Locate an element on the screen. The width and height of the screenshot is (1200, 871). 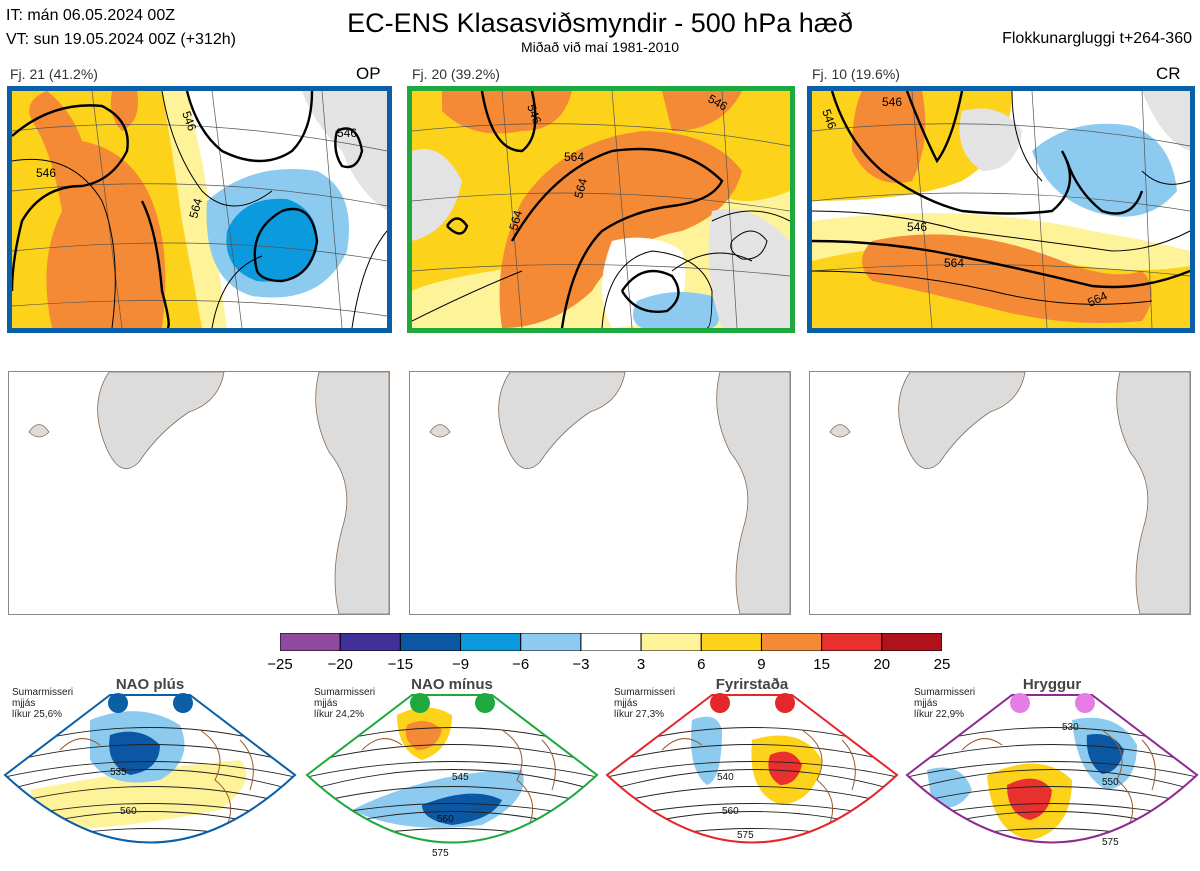
regime-name: NAO plús is located at coordinates (150, 684).